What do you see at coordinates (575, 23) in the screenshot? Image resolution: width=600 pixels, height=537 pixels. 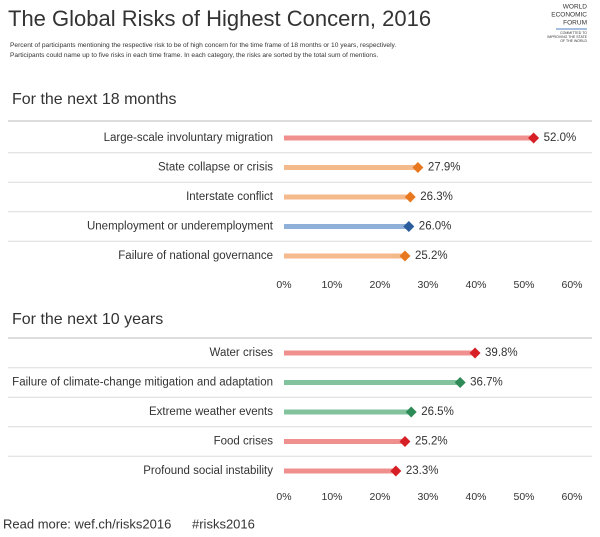 I see `logo: FORUM` at bounding box center [575, 23].